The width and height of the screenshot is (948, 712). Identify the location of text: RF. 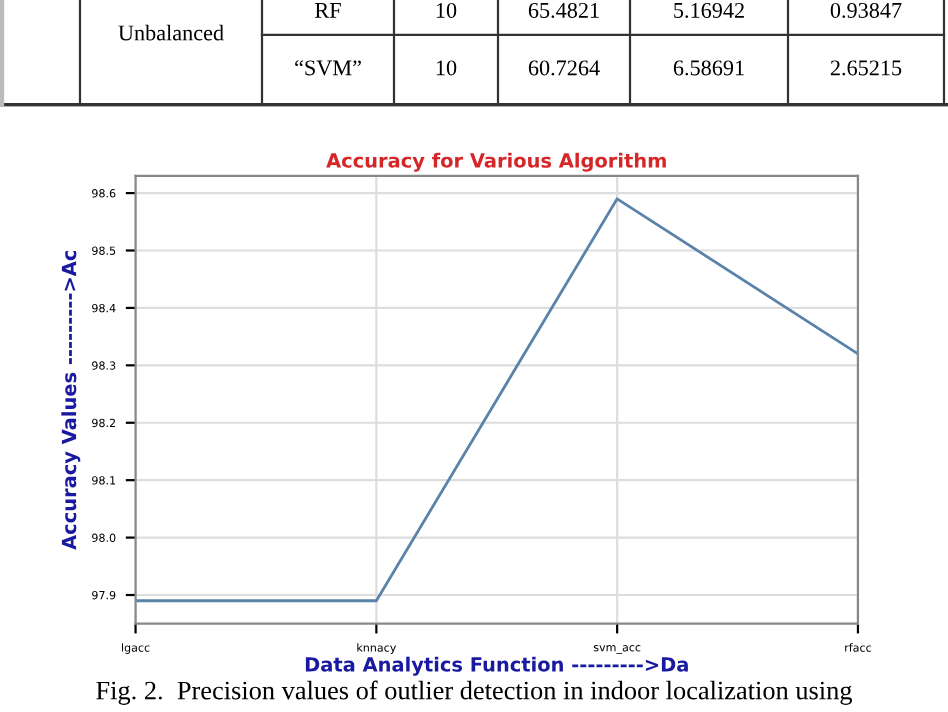
(328, 10).